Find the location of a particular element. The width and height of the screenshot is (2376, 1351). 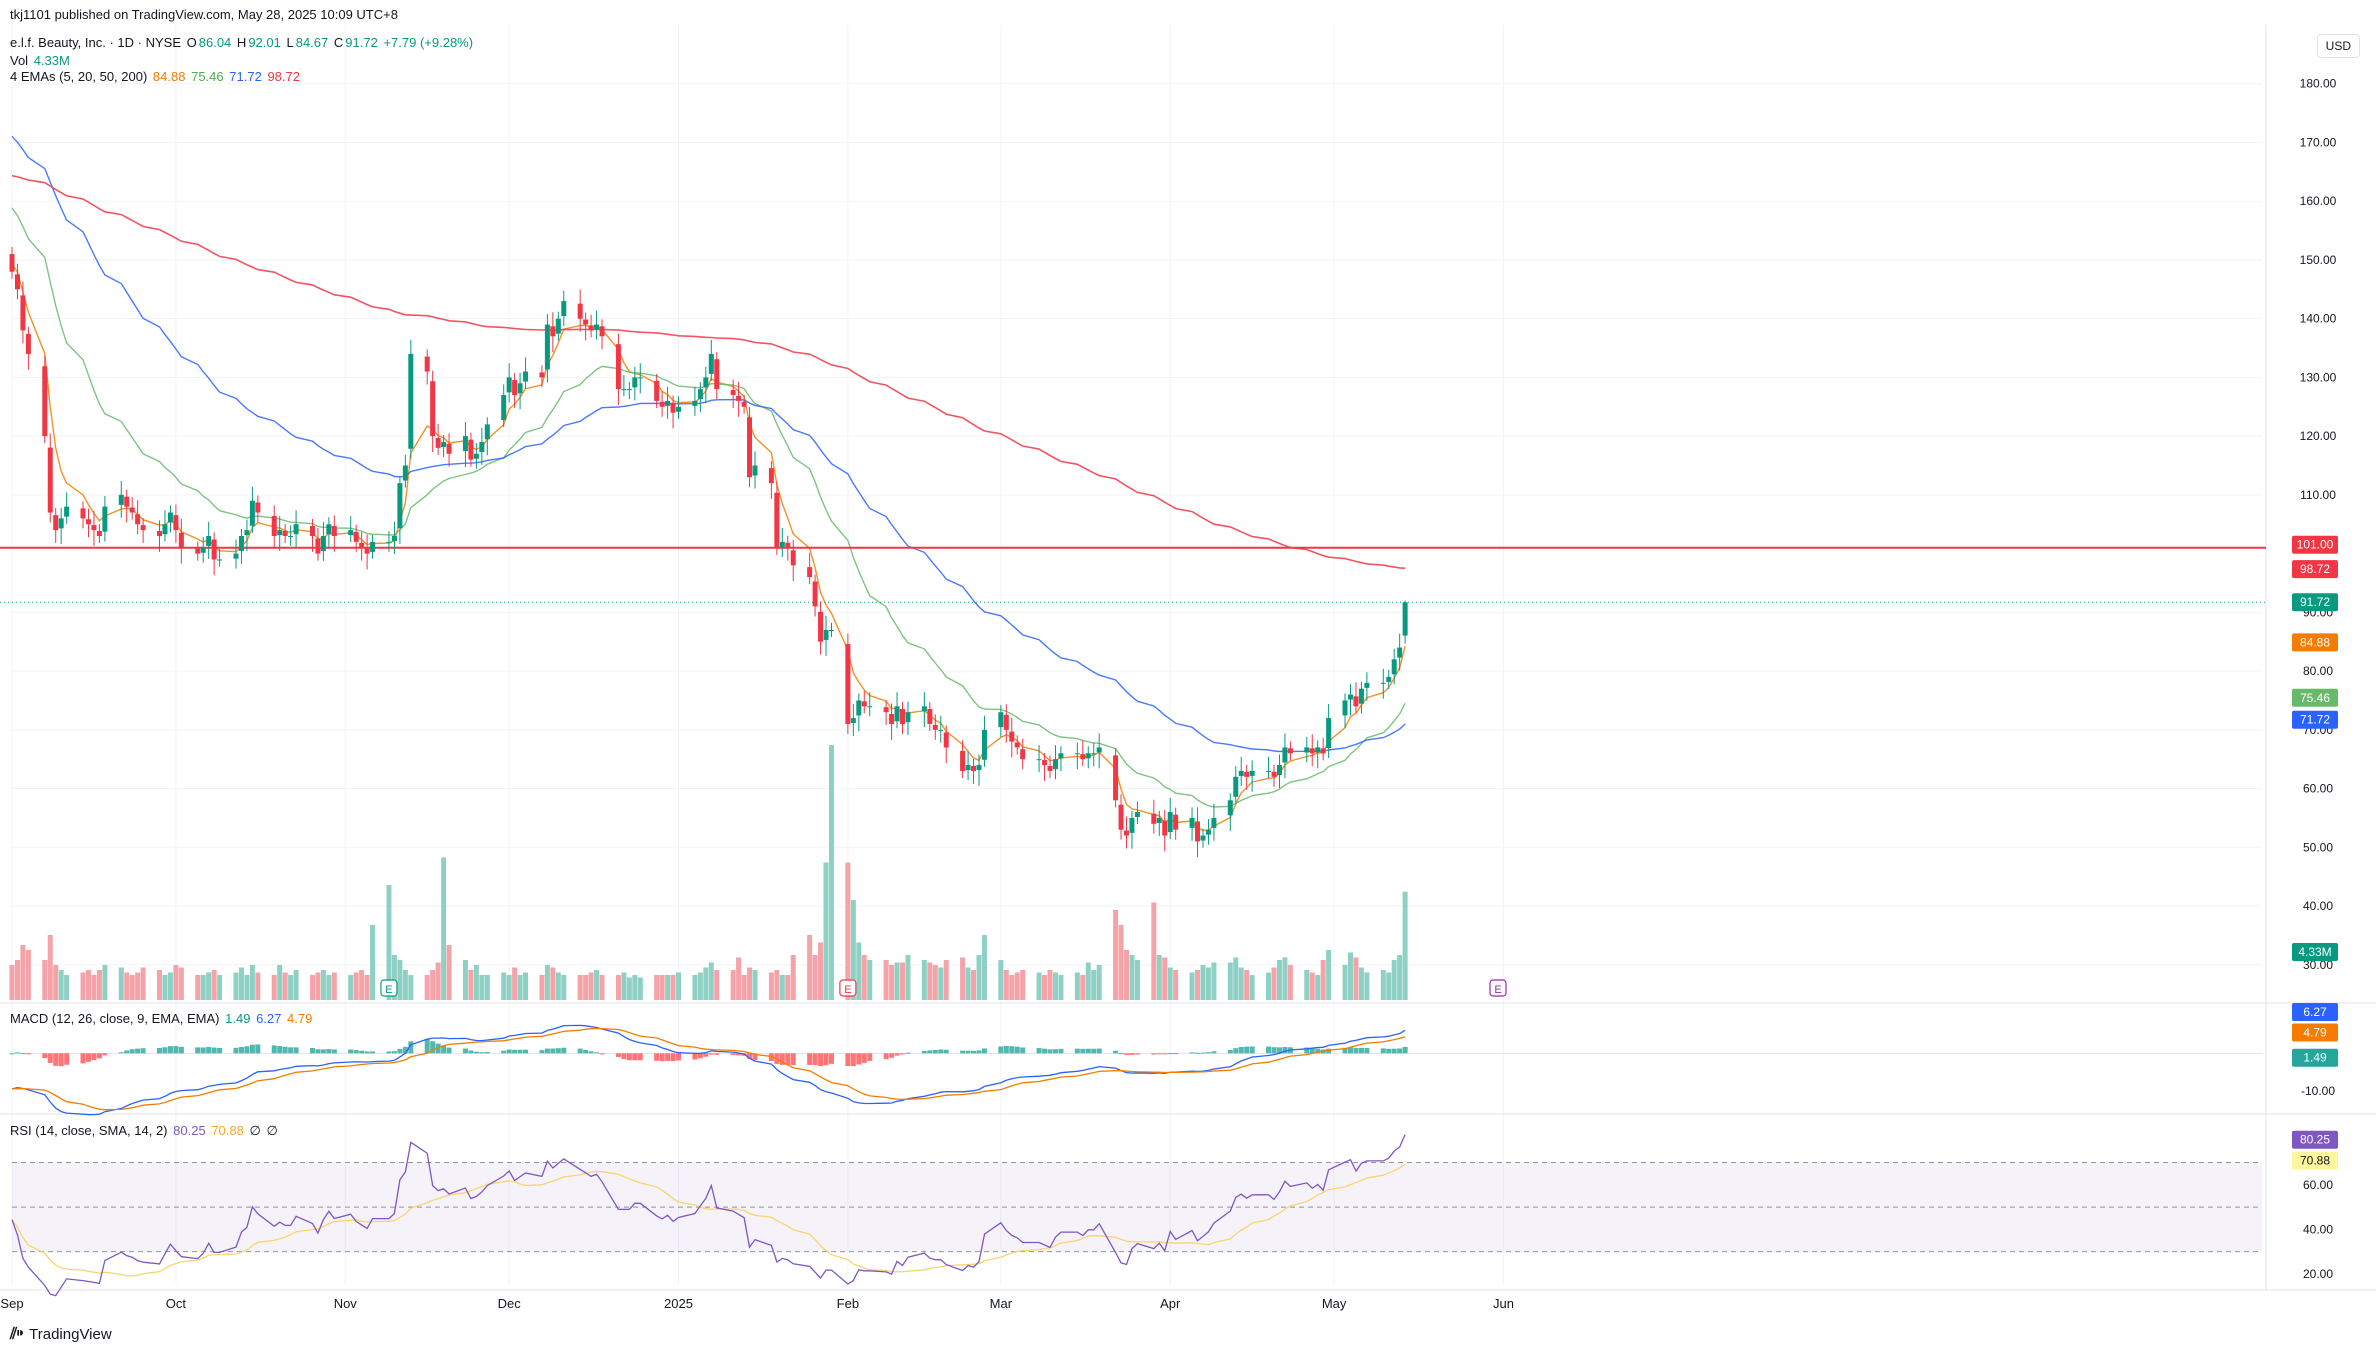

volume-legend: Vol 4.33M is located at coordinates (41, 61).